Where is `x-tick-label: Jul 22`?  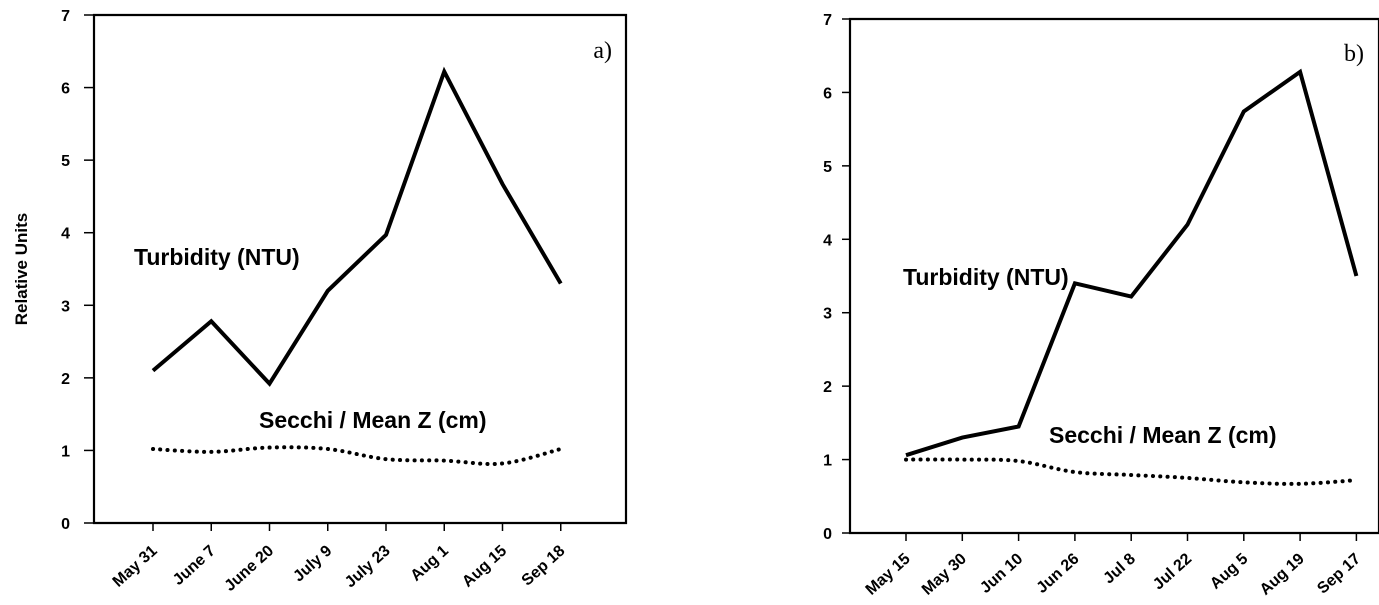 x-tick-label: Jul 22 is located at coordinates (1172, 571).